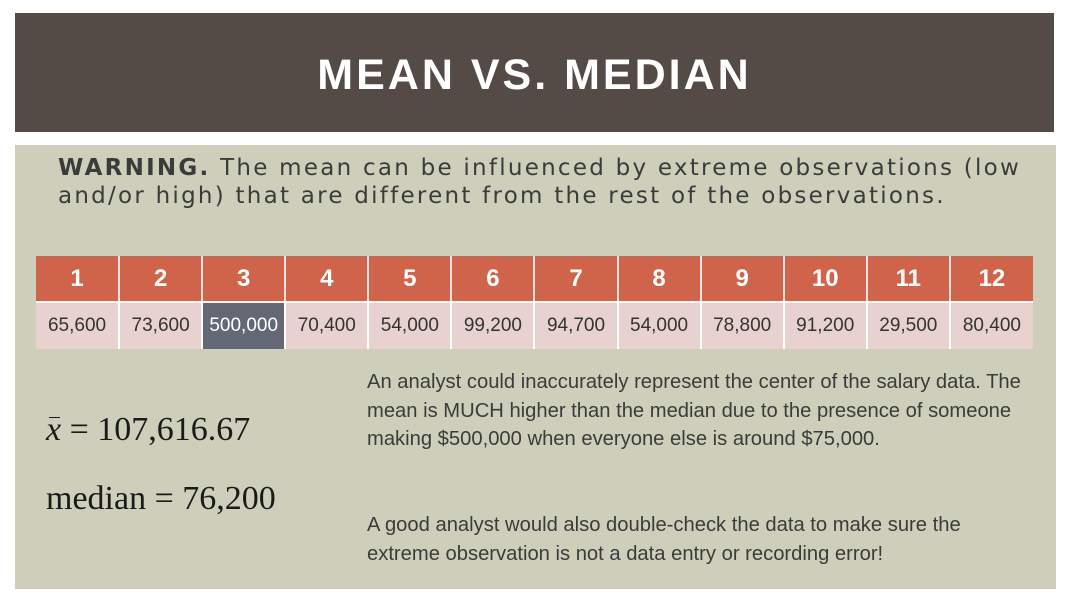 Image resolution: width=1073 pixels, height=602 pixels. I want to click on column-header: 5, so click(410, 279).